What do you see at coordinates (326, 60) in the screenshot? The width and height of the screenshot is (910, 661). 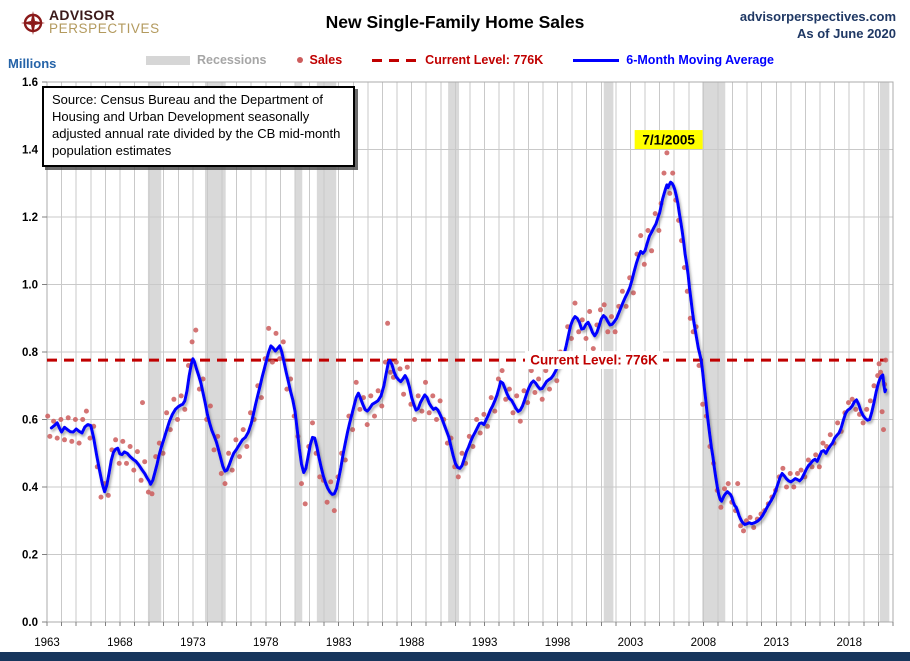 I see `legend-label: Sales` at bounding box center [326, 60].